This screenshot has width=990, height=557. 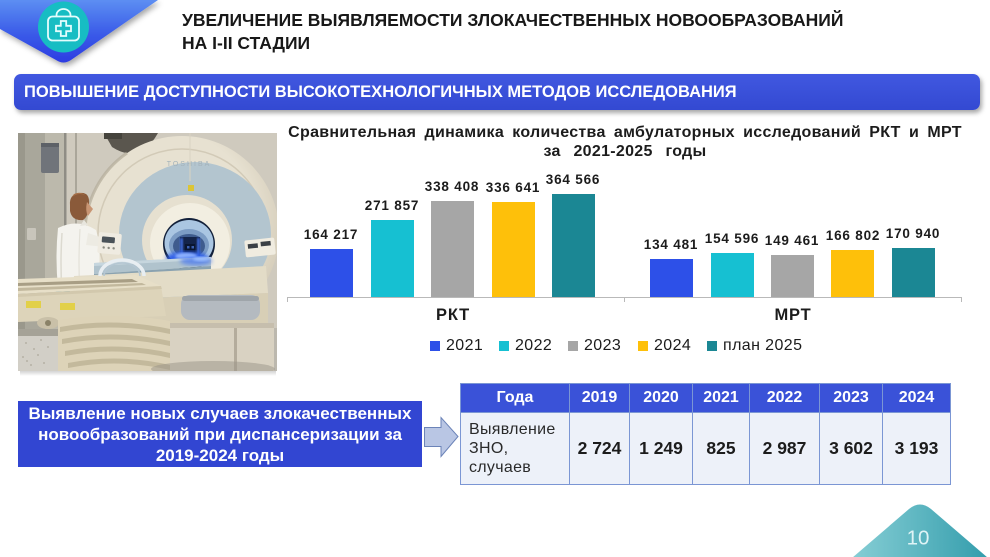 I want to click on svg-text: TOSHIBA, so click(x=189, y=164).